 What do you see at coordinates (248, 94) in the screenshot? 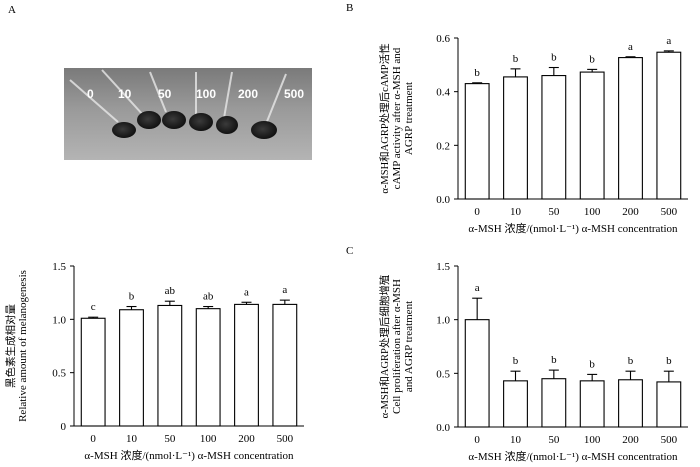
I see `tube-label-200: 200` at bounding box center [248, 94].